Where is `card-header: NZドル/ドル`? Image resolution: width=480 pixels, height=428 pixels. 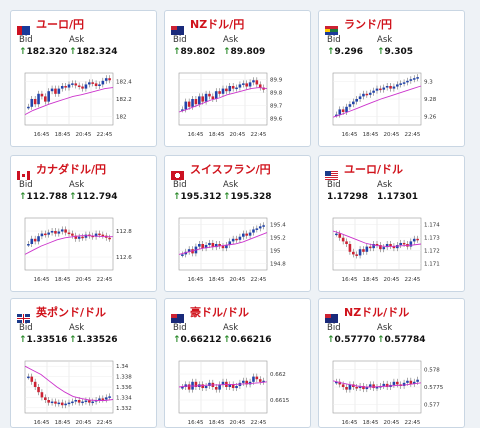
card-header: NZドル/ドル is located at coordinates (367, 313).